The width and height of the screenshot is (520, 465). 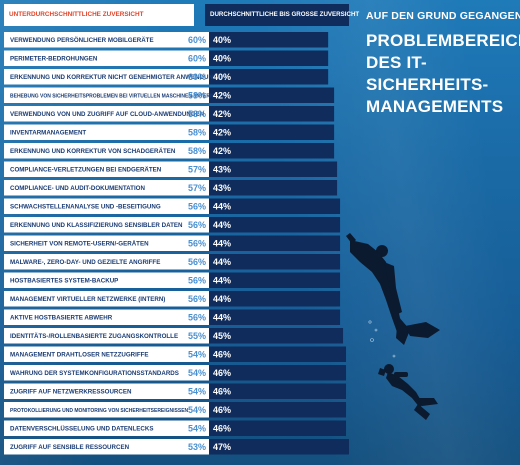 What do you see at coordinates (172, 280) in the screenshot?
I see `chart-row: HOSTBASIERTES SYSTEM-BACKUP 56% 44%` at bounding box center [172, 280].